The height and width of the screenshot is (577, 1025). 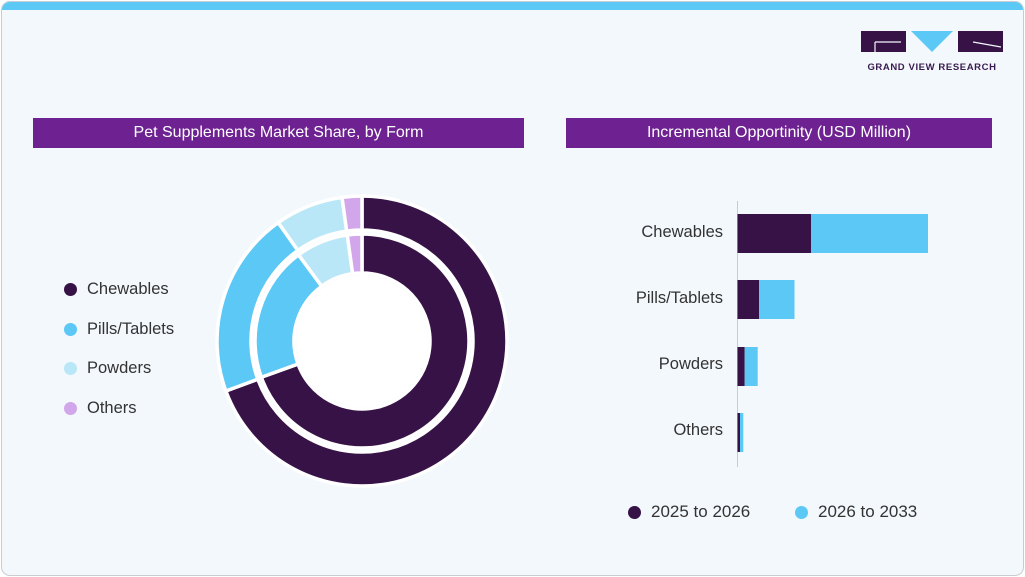 What do you see at coordinates (362, 341) in the screenshot?
I see `donut-hole` at bounding box center [362, 341].